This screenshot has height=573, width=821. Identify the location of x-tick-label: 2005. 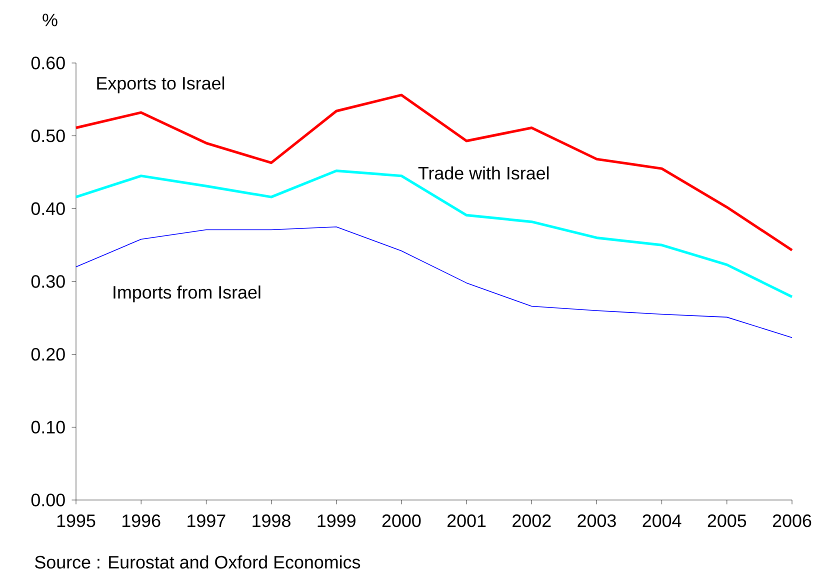
(727, 521).